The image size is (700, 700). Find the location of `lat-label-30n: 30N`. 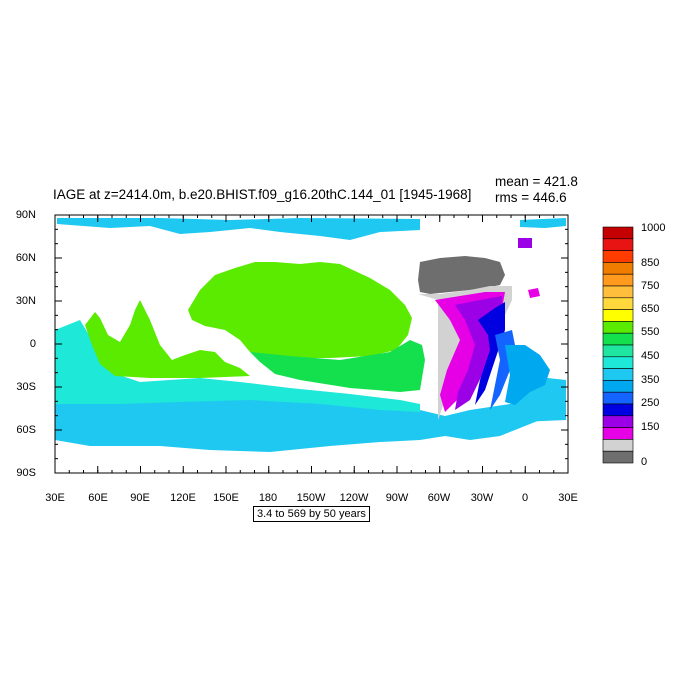

lat-label-30n: 30N is located at coordinates (25, 301).